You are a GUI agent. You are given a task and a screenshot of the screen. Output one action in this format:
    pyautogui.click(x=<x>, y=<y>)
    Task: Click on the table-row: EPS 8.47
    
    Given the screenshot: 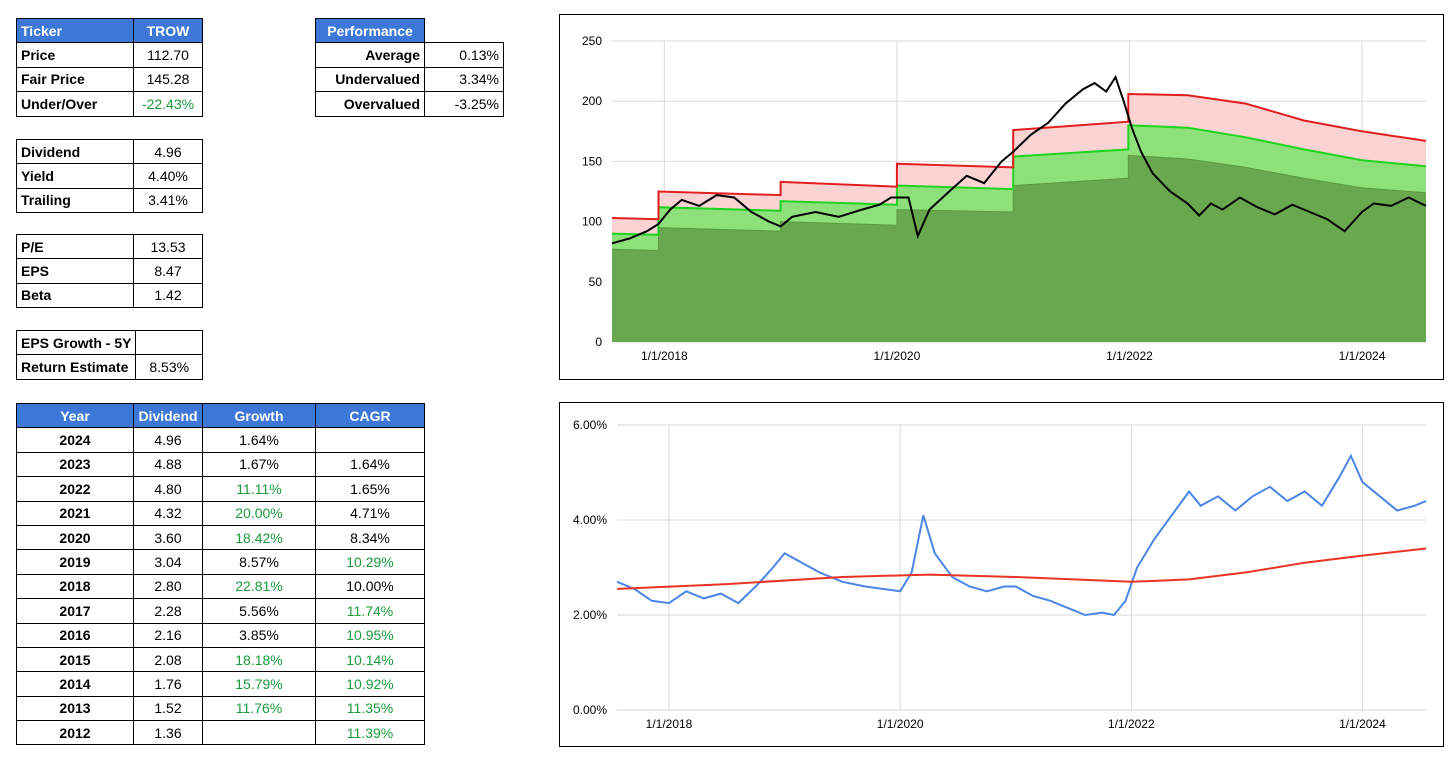 What is the action you would take?
    pyautogui.click(x=109, y=271)
    